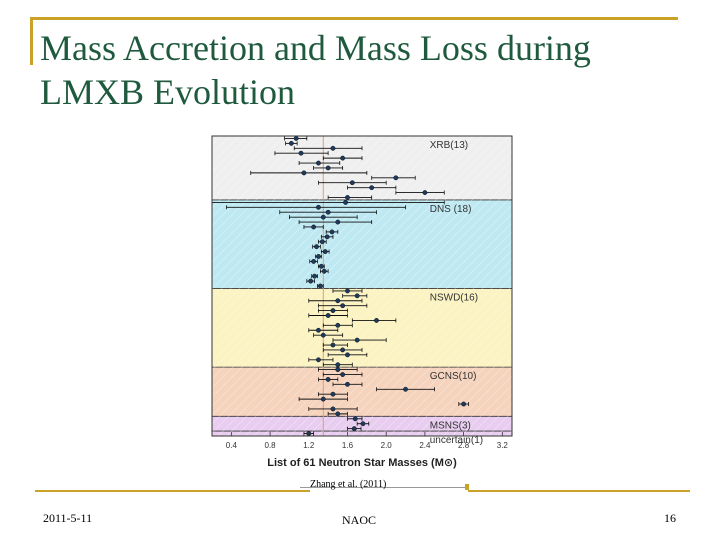 Image resolution: width=720 pixels, height=540 pixels. What do you see at coordinates (271, 445) in the screenshot?
I see `x-tick-label: 0.8` at bounding box center [271, 445].